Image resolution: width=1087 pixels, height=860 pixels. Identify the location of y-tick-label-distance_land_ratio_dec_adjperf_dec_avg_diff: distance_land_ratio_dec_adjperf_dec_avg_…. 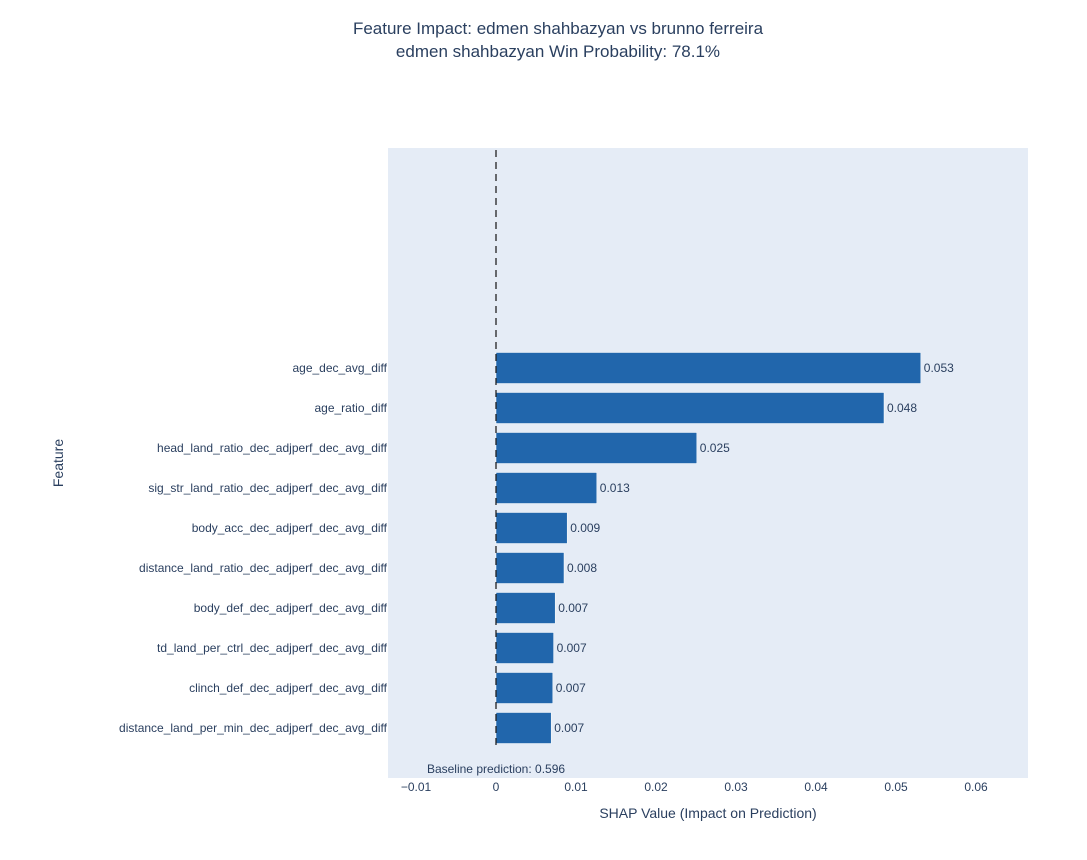
(263, 568).